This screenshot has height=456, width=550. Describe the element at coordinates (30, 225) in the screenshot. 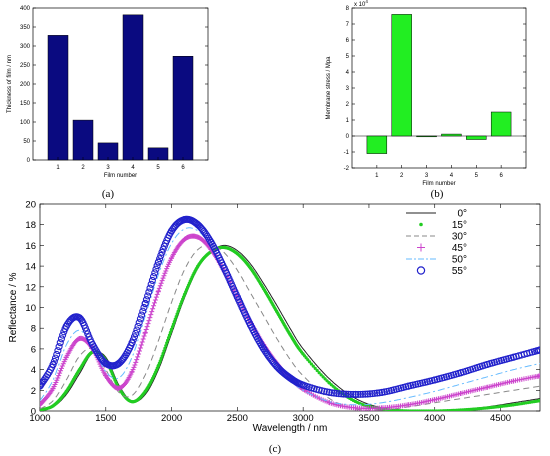

I see `y-tick-label: 18` at that location.